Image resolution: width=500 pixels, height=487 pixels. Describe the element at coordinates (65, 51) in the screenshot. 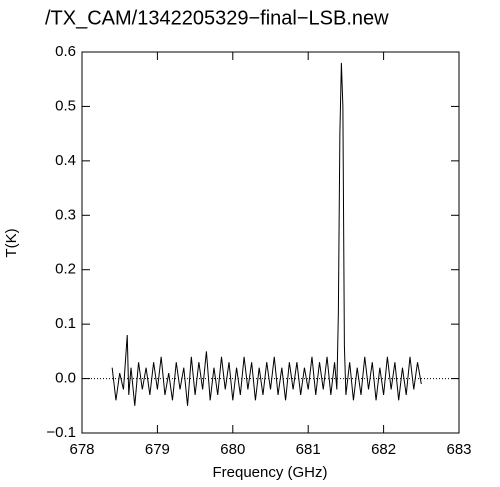

I see `y-tick-label: 0.6` at that location.